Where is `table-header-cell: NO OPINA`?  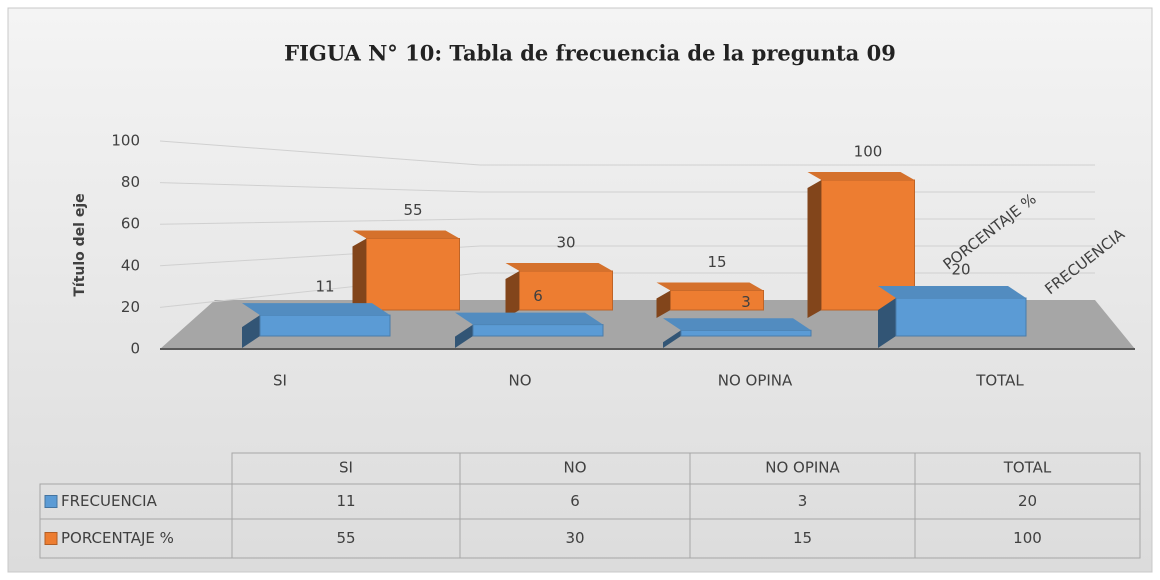
table-header-cell: NO OPINA is located at coordinates (802, 468).